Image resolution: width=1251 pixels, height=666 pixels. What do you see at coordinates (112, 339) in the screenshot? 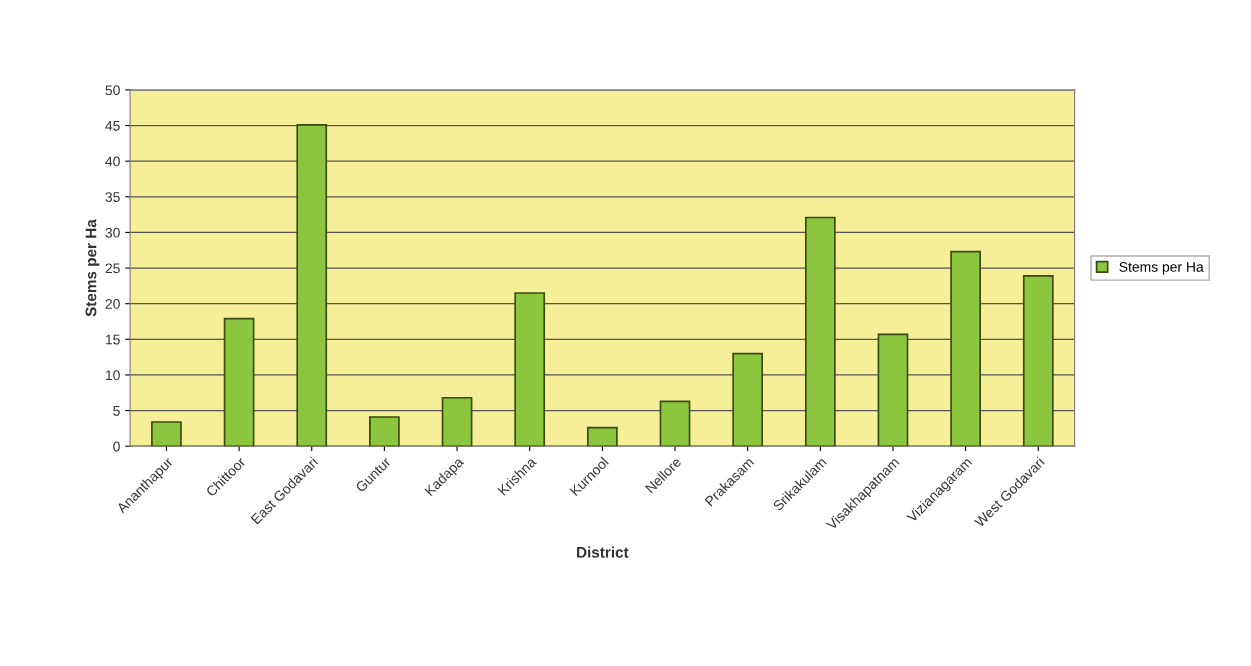
I see `y-tick-label: 15` at bounding box center [112, 339].